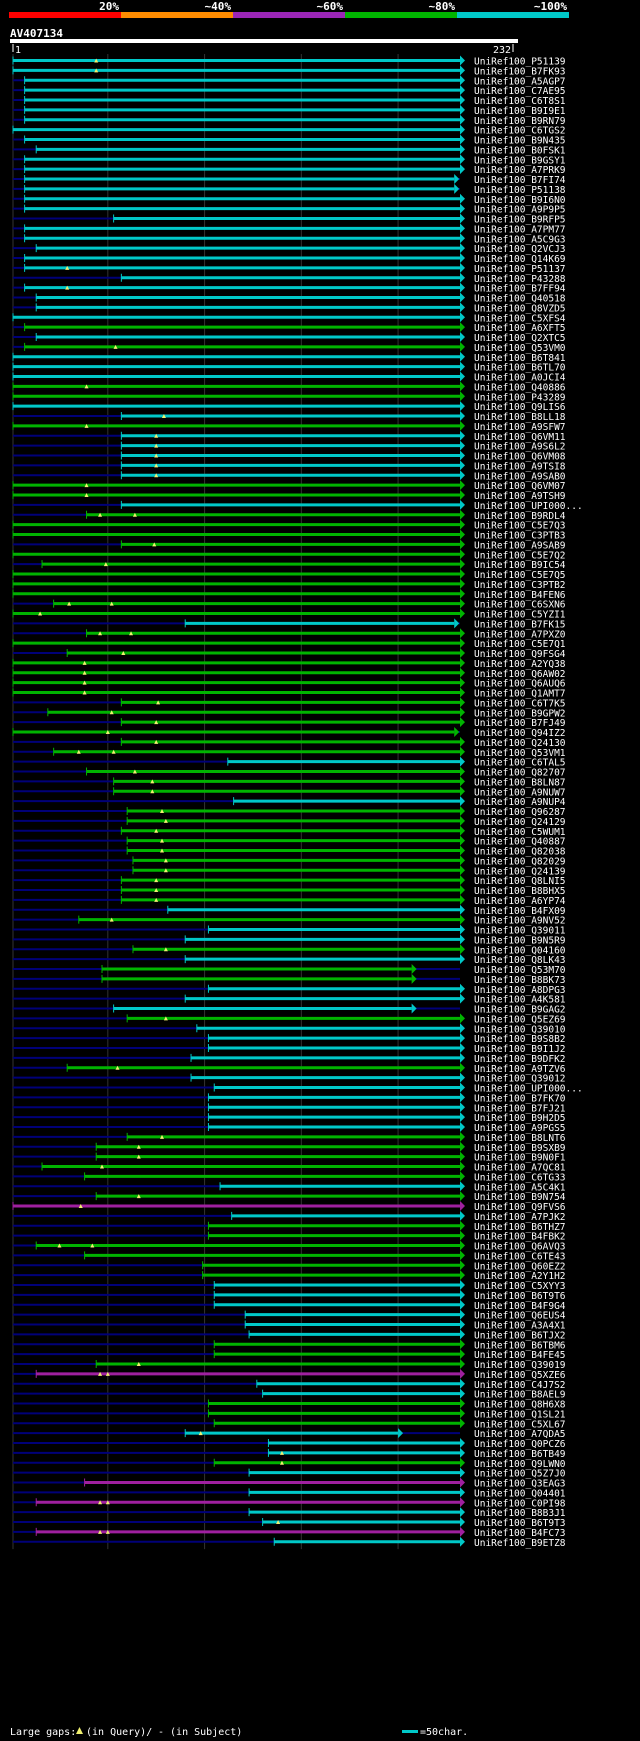 This screenshot has height=1741, width=640. What do you see at coordinates (289, 624) in the screenshot?
I see `hit-row: UniRef100_B7FK15` at bounding box center [289, 624].